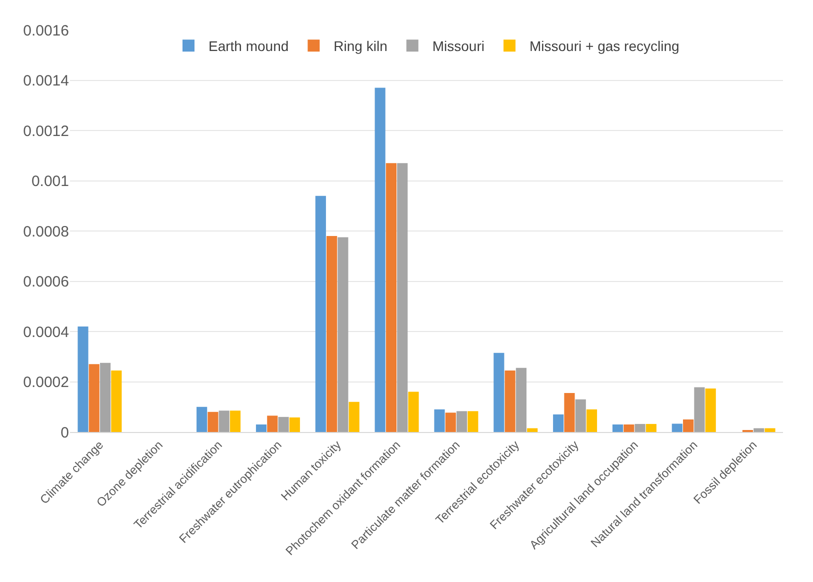 The height and width of the screenshot is (582, 813). Describe the element at coordinates (248, 46) in the screenshot. I see `legend-label: Earth mound` at that location.